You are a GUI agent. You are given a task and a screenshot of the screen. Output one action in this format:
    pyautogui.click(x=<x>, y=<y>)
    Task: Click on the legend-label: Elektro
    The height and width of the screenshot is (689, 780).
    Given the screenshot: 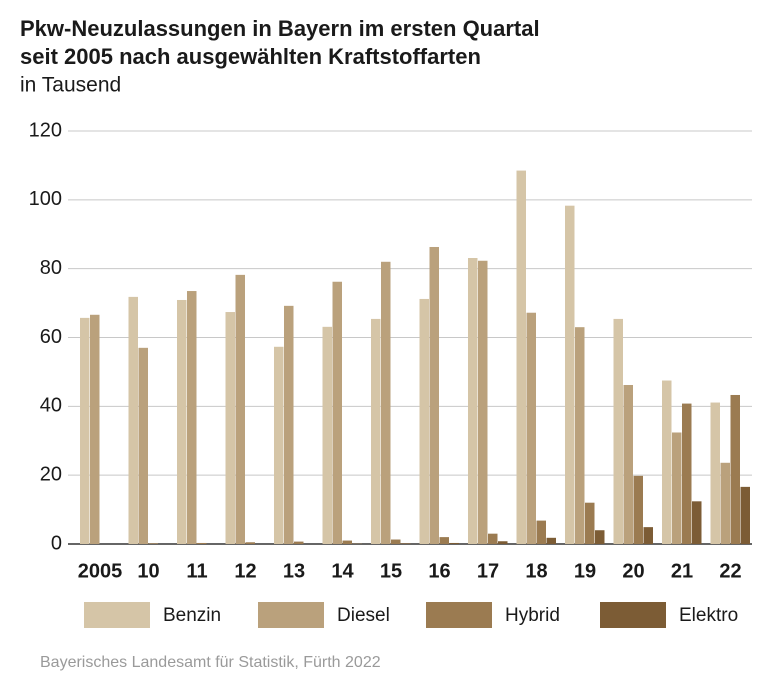 What is the action you would take?
    pyautogui.click(x=708, y=615)
    